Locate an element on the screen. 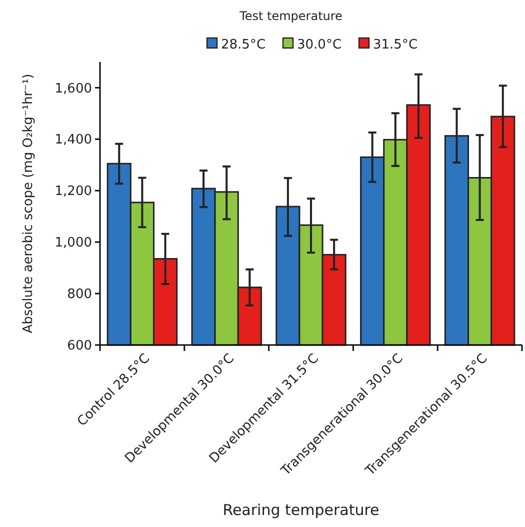 This screenshot has width=525, height=527. legend-label: 28.5°C is located at coordinates (243, 45).